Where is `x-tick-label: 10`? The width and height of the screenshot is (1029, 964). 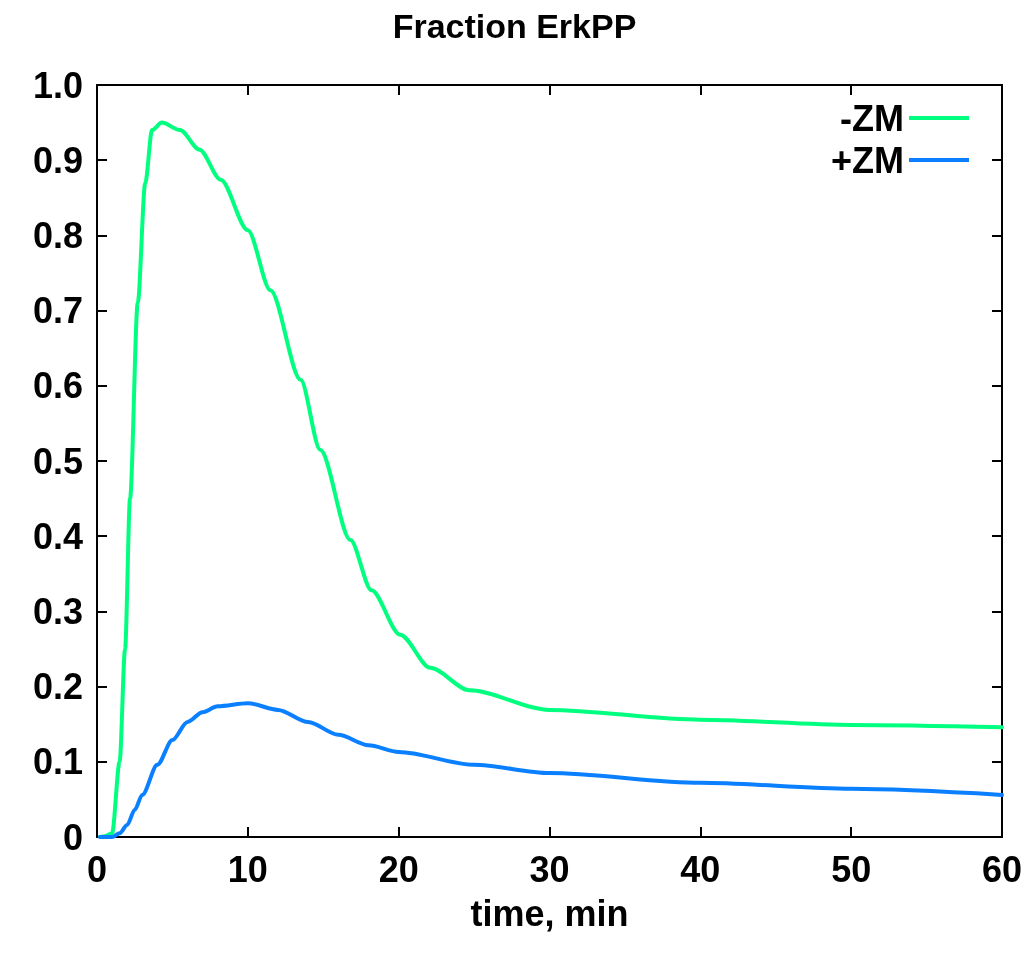
x-tick-label: 10 is located at coordinates (247, 869).